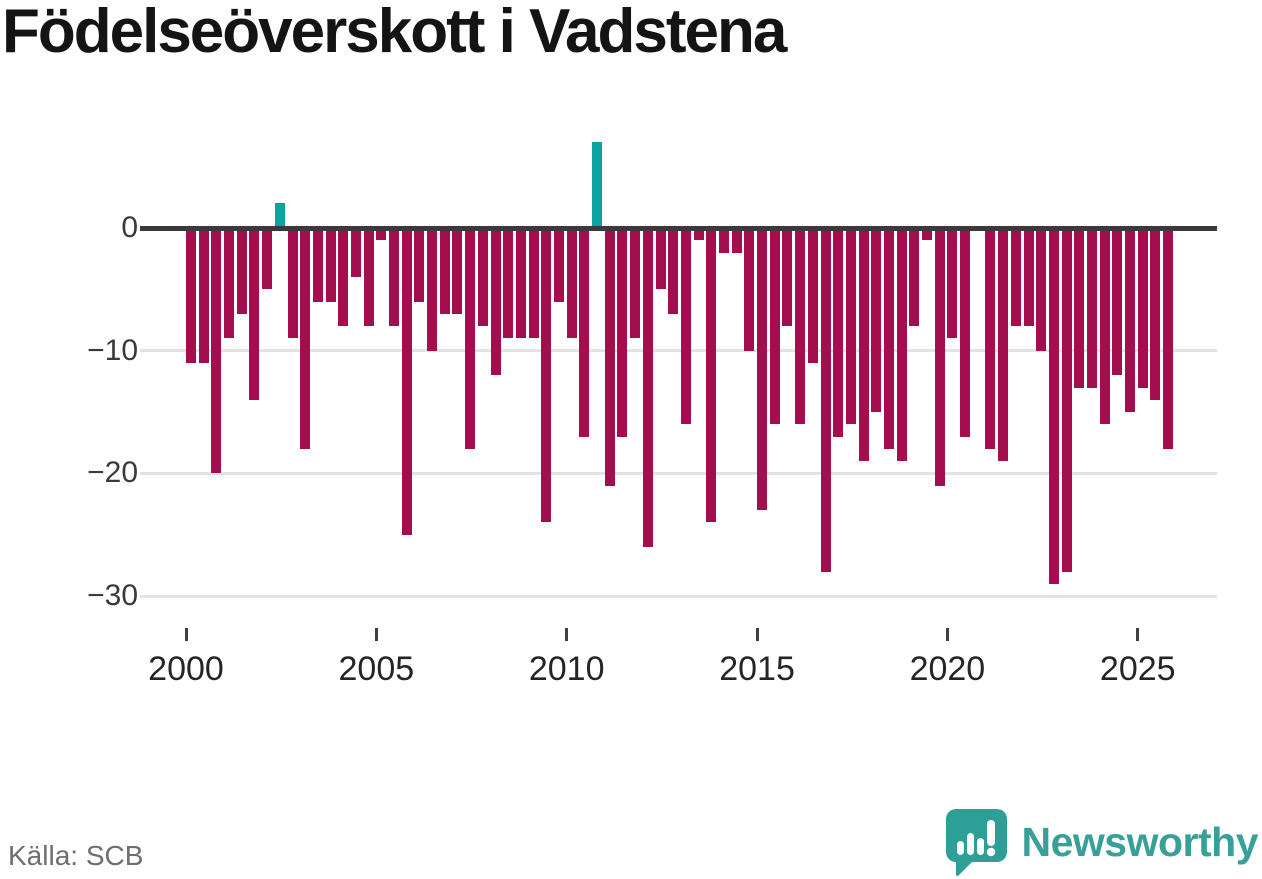 Image resolution: width=1262 pixels, height=879 pixels. Describe the element at coordinates (678, 351) in the screenshot. I see `gridline--10` at that location.